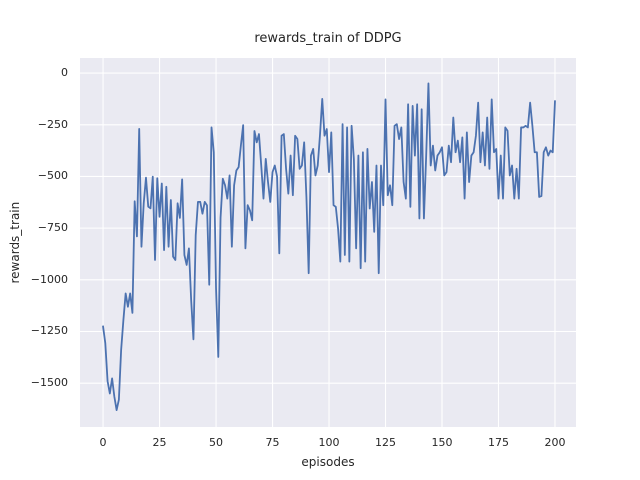  Describe the element at coordinates (49, 383) in the screenshot. I see `y-tick-label: −1500` at that location.